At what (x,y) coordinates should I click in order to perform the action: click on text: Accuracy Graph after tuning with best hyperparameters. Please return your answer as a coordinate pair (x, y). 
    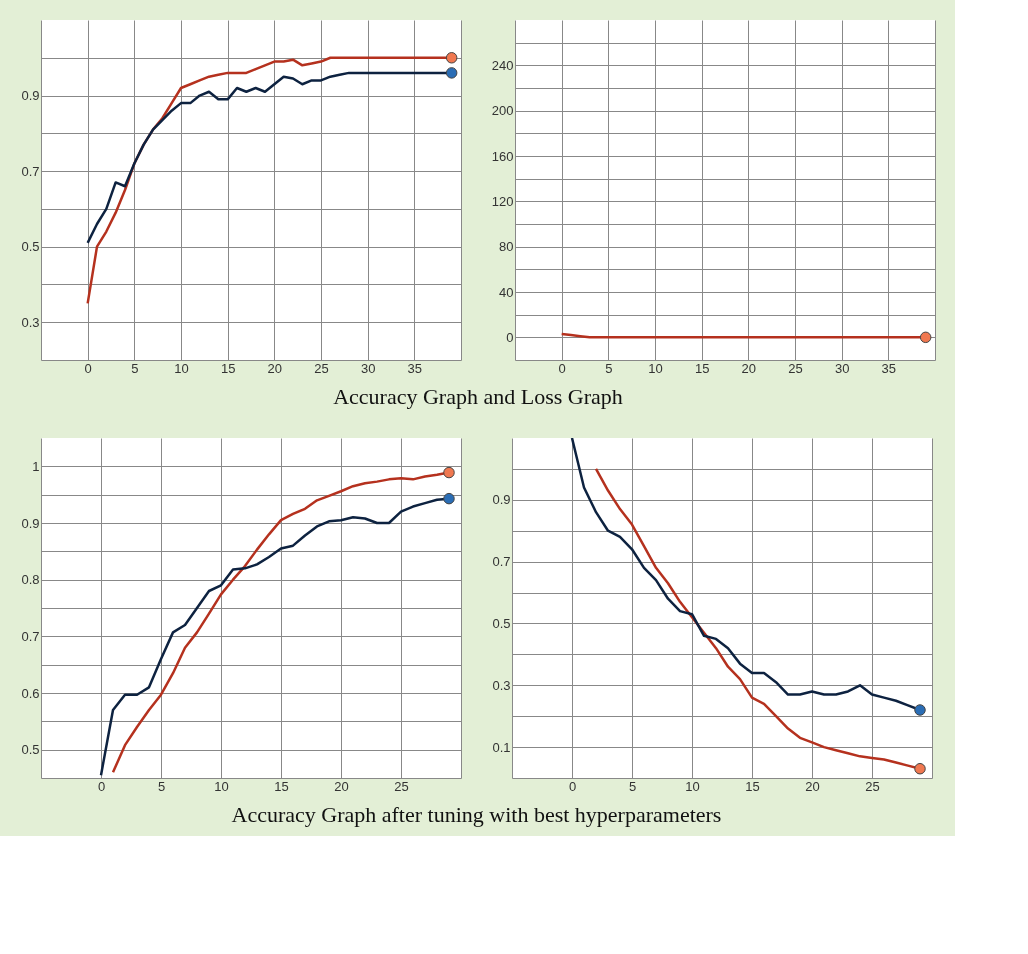
    Looking at the image, I should click on (476, 814).